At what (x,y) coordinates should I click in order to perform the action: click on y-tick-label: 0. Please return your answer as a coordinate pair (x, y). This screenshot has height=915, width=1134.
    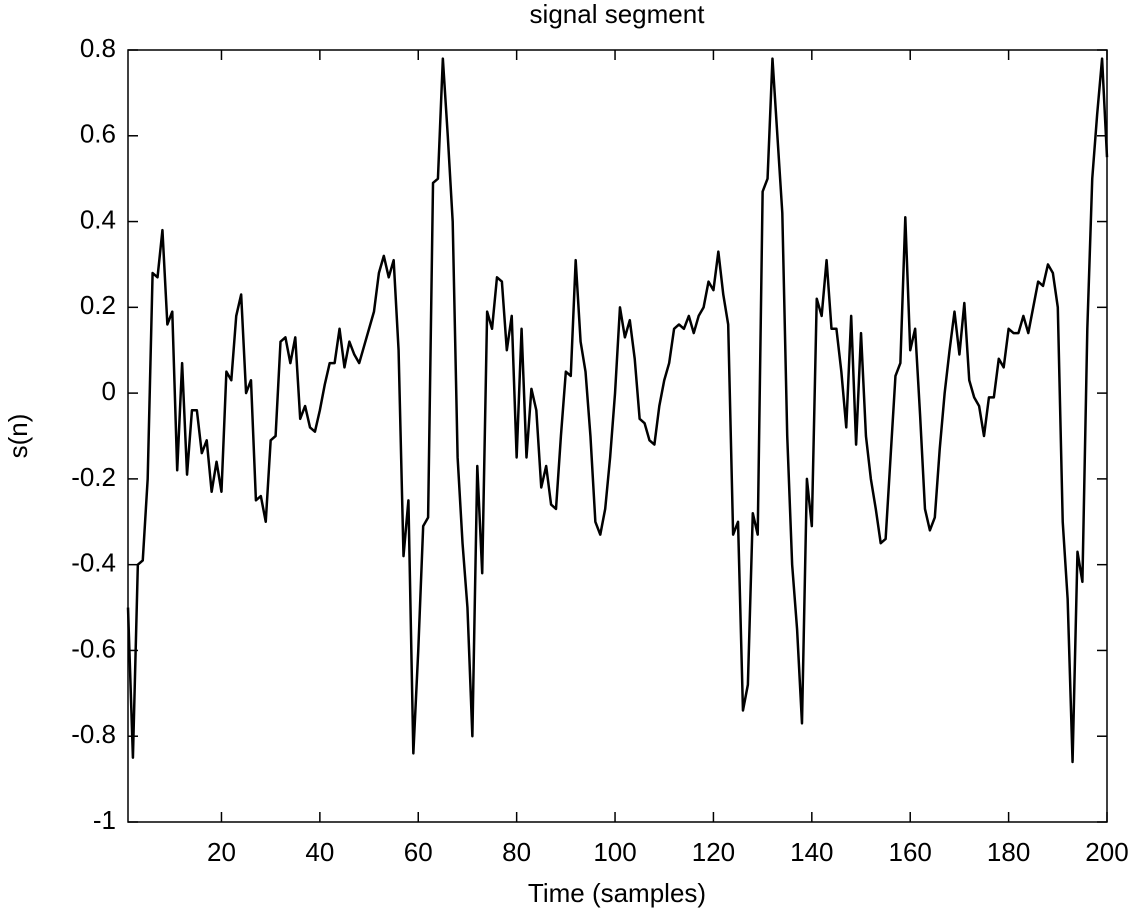
    Looking at the image, I should click on (109, 391).